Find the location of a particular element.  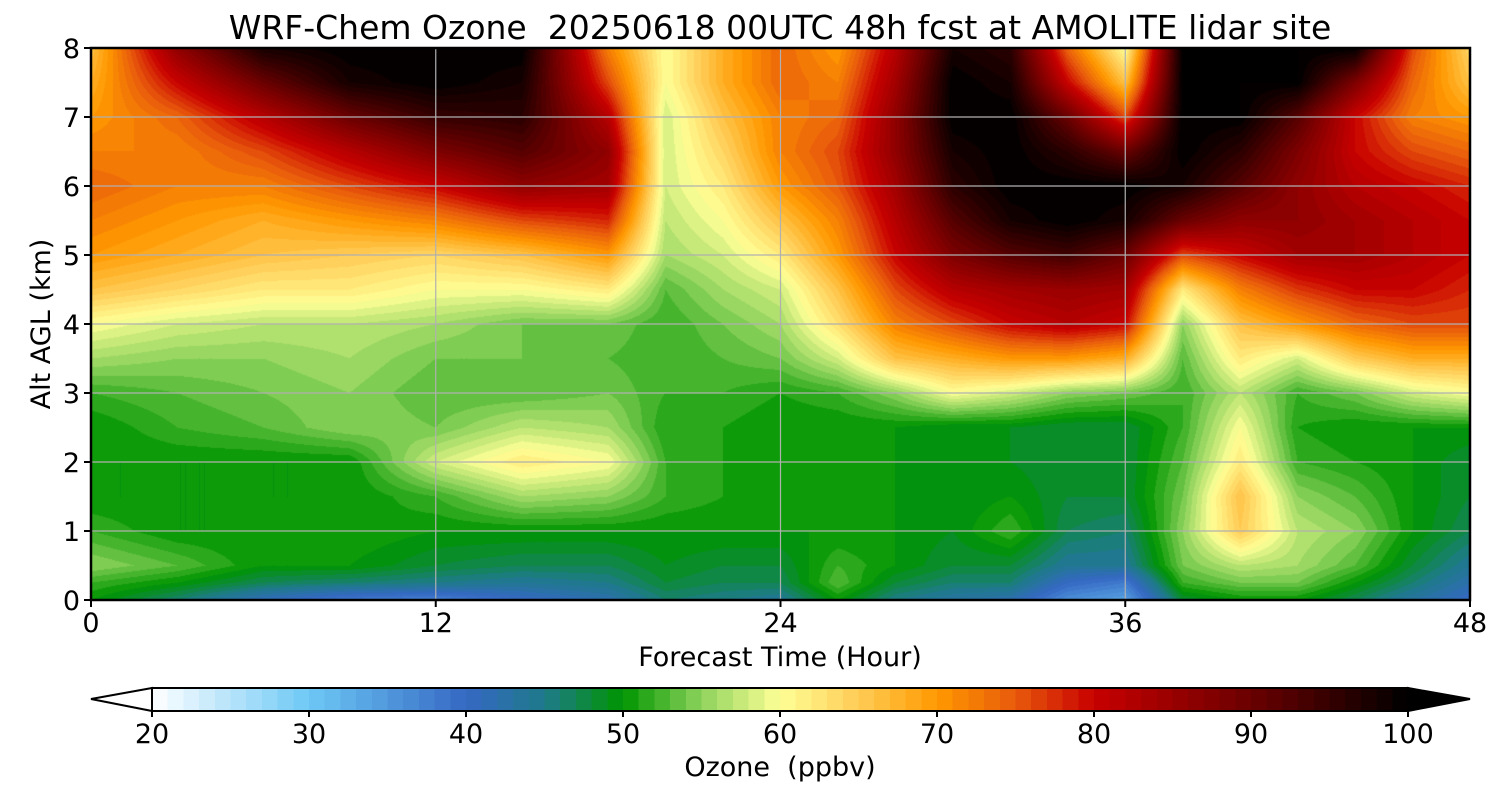

y-tick-label: 2 is located at coordinates (71, 463).